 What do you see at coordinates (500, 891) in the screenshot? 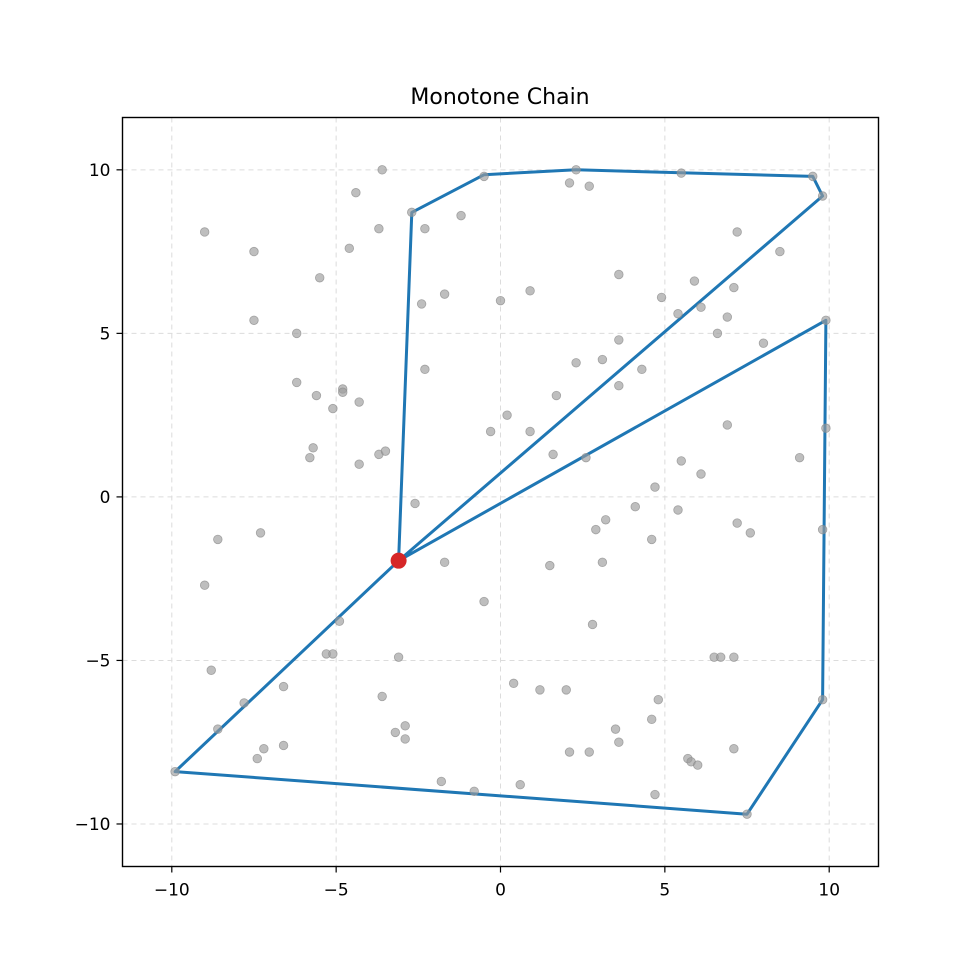
I see `x-tick-label: 0` at bounding box center [500, 891].